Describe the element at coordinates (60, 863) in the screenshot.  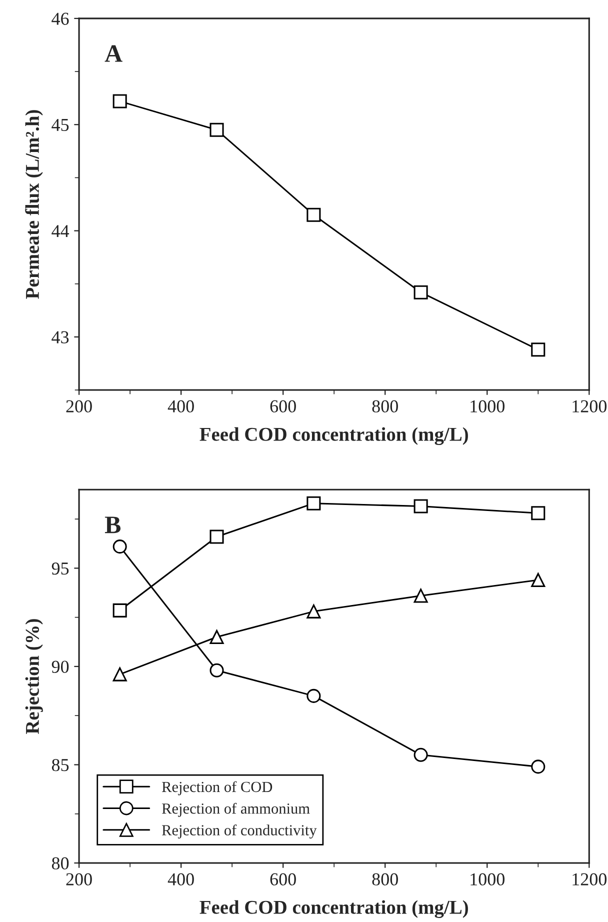
I see `y-tick-label: 80` at that location.